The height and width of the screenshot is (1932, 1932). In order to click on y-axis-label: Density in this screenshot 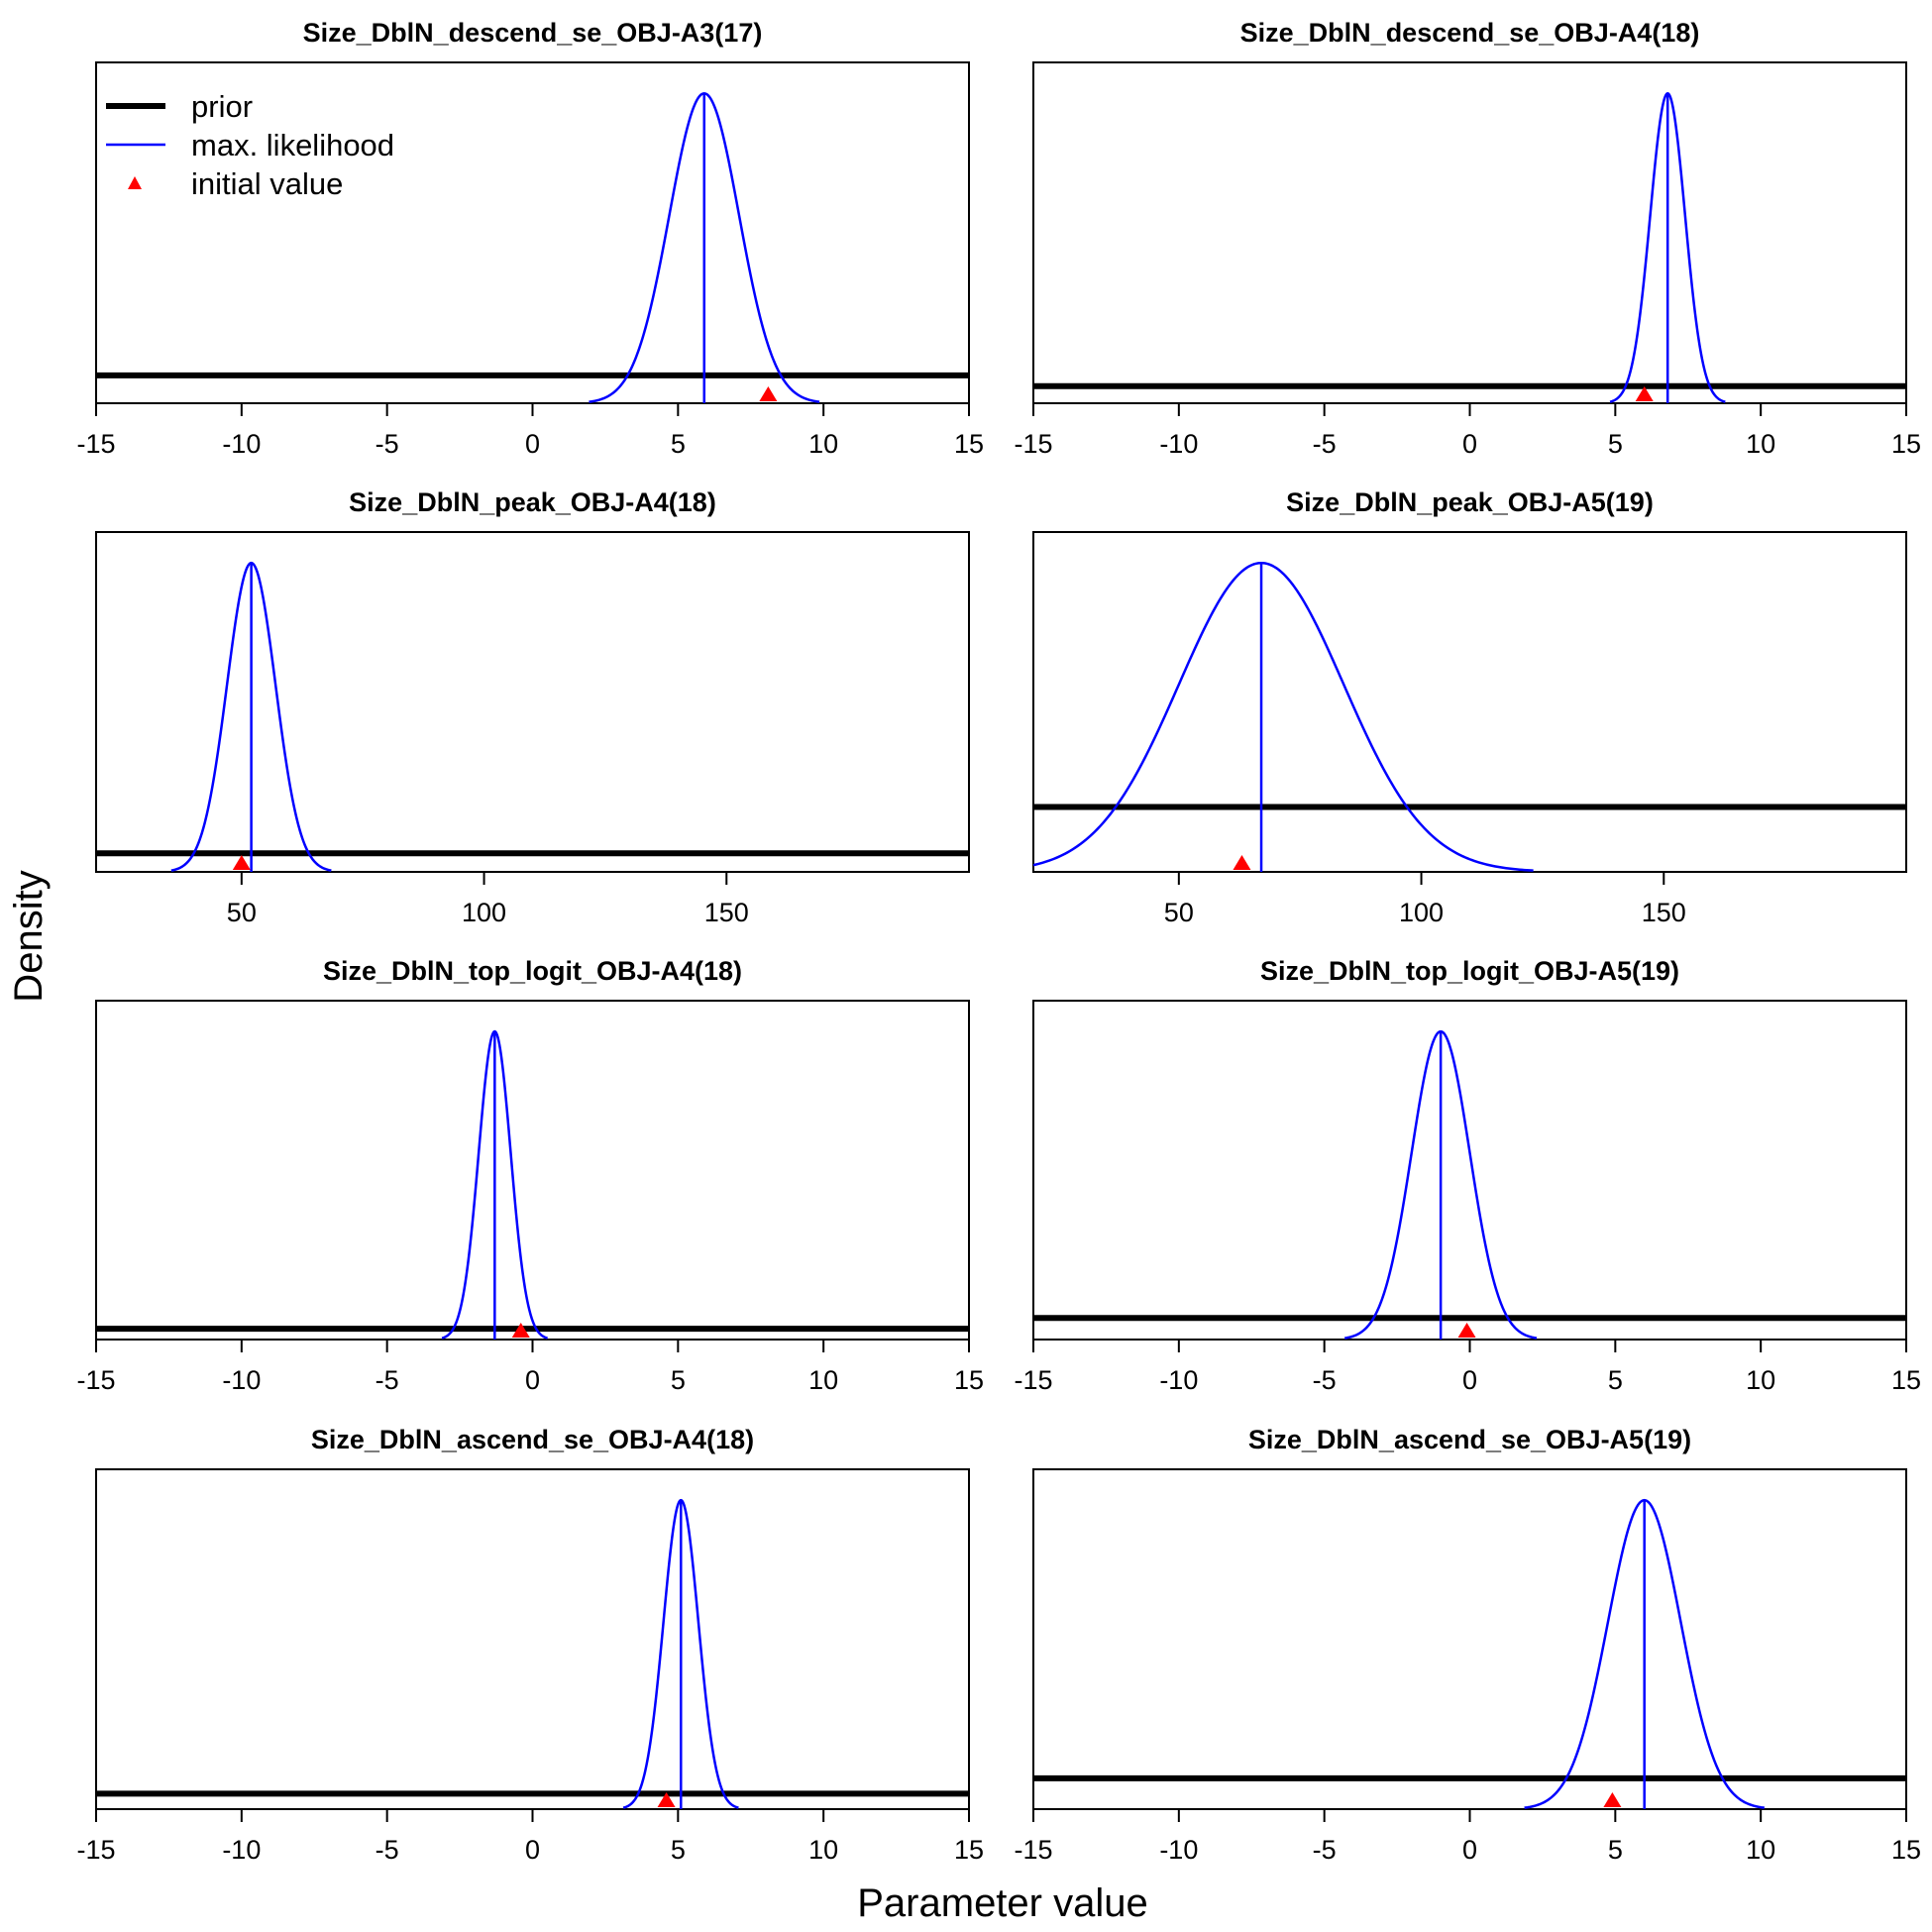, I will do `click(29, 936)`.